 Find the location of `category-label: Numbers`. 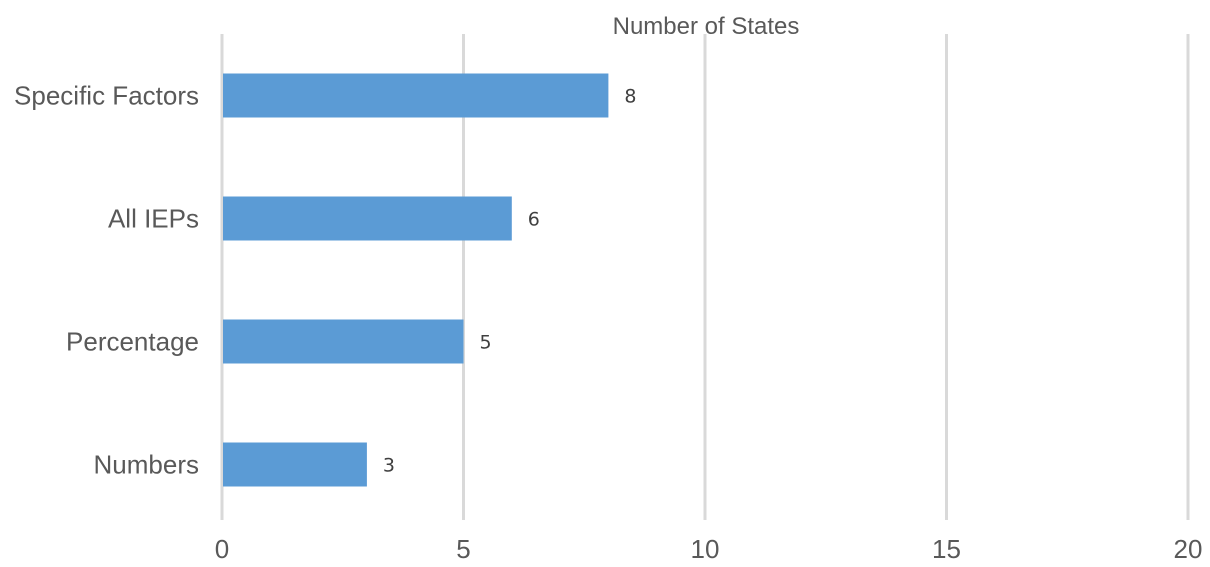

category-label: Numbers is located at coordinates (146, 465).